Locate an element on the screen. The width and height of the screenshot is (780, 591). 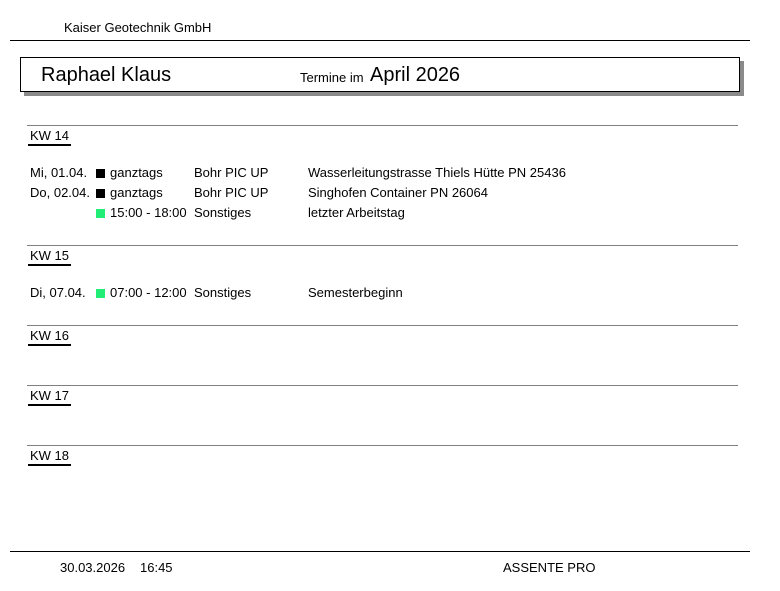
termine-label: Termine im is located at coordinates (332, 77).